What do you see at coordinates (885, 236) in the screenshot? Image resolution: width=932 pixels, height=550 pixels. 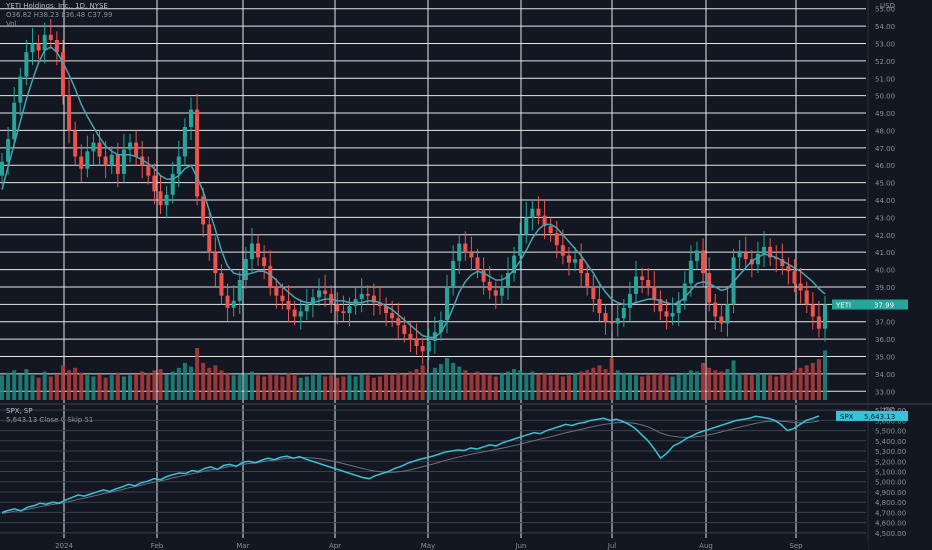 I see `price-tick-label: 42.00` at bounding box center [885, 236].